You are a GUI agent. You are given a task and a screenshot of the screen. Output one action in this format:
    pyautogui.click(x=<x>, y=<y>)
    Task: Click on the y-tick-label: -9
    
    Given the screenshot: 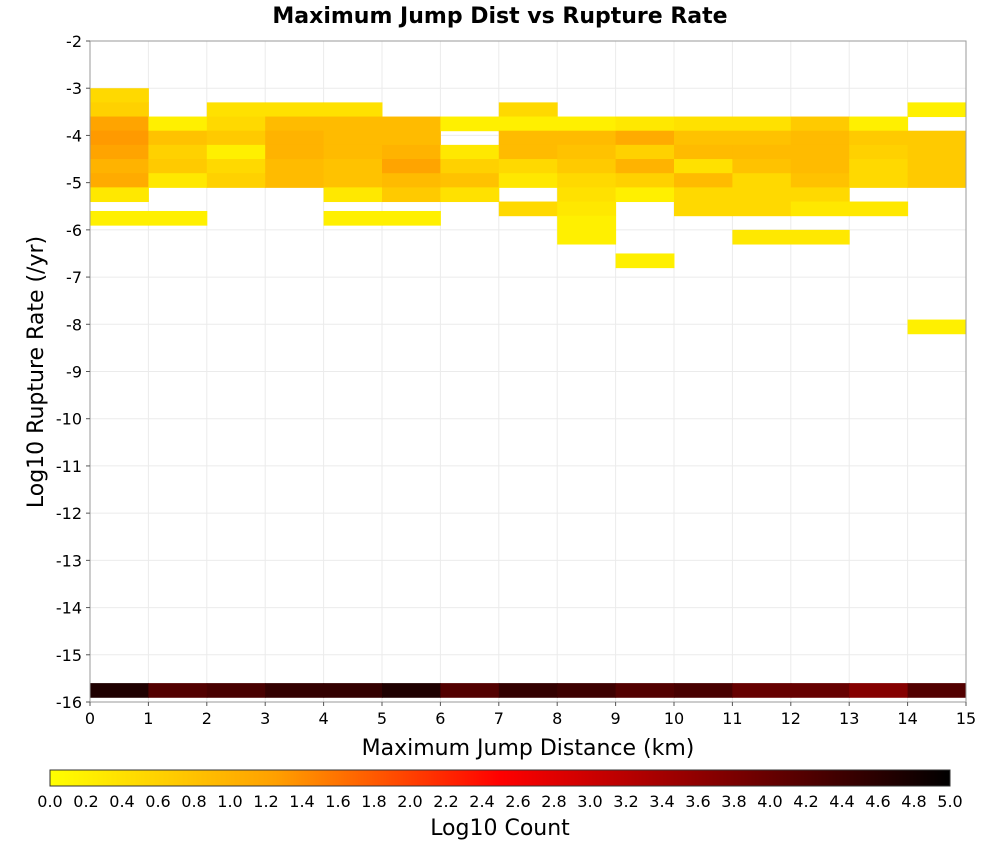 What is the action you would take?
    pyautogui.click(x=74, y=372)
    